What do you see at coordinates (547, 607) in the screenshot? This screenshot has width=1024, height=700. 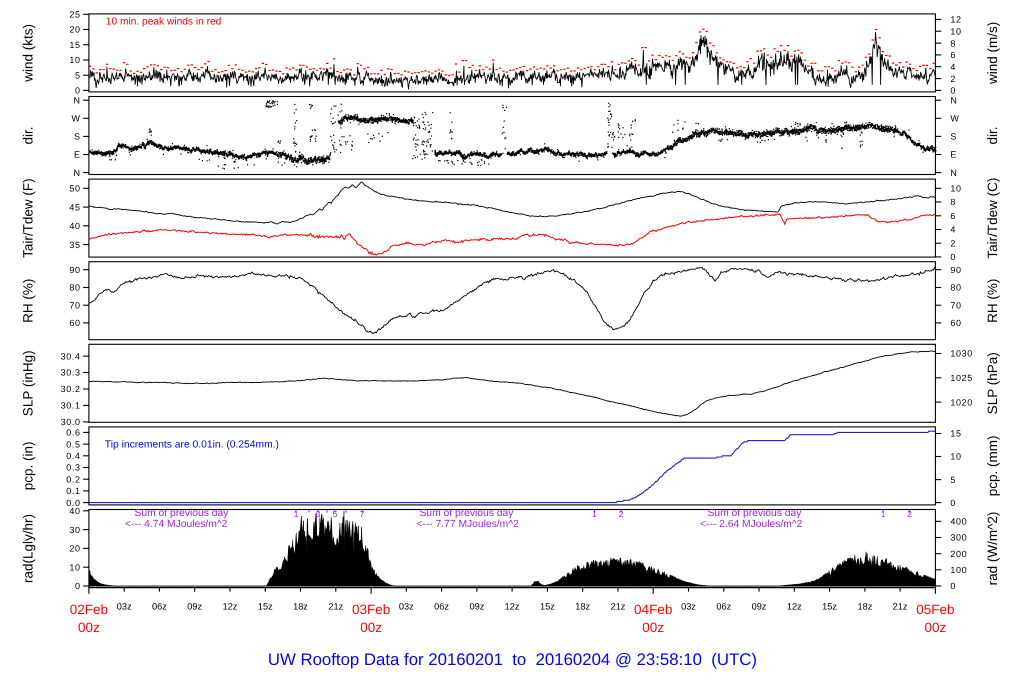 I see `svg-text: 15z` at bounding box center [547, 607].